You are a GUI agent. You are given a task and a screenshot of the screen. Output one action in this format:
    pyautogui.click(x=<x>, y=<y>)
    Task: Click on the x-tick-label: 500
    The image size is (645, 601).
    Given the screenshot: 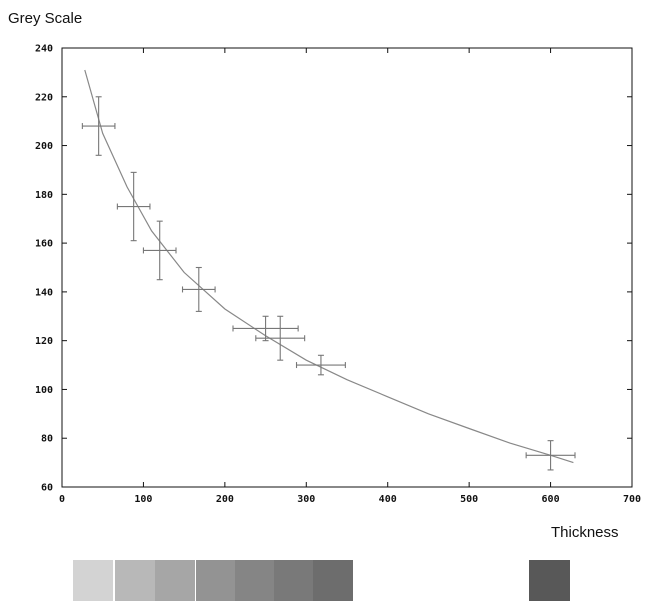 What is the action you would take?
    pyautogui.click(x=469, y=499)
    